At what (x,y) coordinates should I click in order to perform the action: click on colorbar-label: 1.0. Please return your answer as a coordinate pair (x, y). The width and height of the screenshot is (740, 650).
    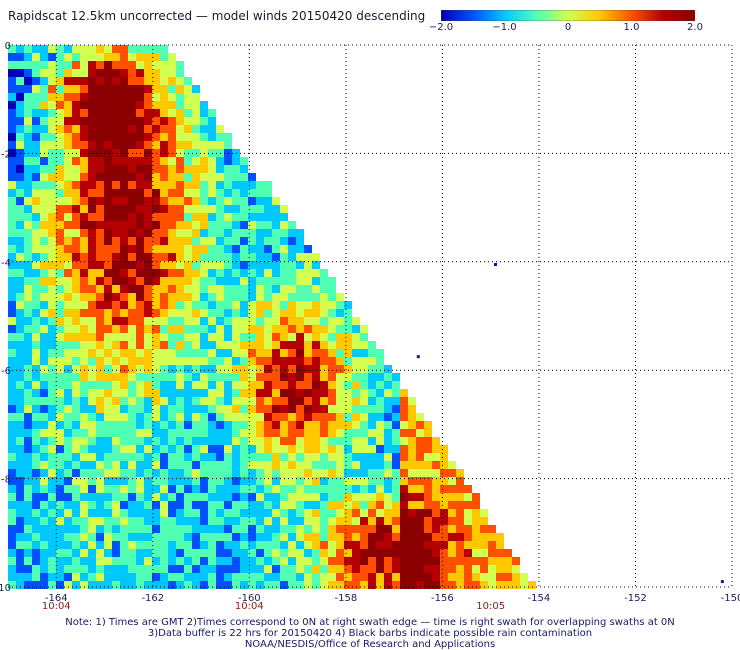
    Looking at the image, I should click on (631, 27).